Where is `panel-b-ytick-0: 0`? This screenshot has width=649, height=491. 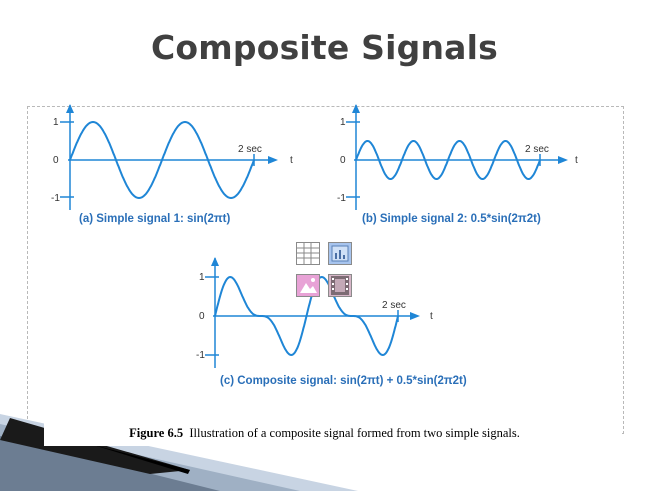
panel-b-ytick-0: 0 is located at coordinates (343, 160).